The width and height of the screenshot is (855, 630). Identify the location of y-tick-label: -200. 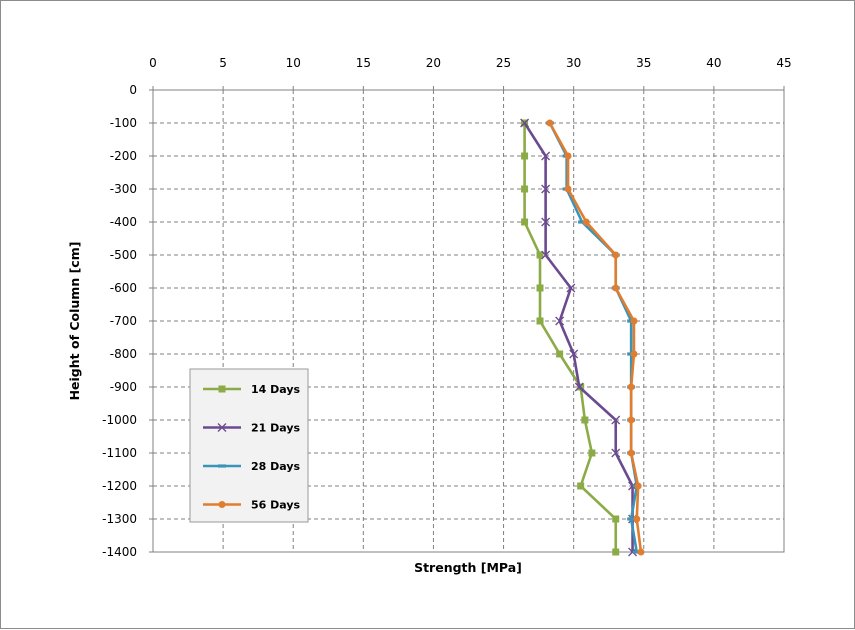
(123, 156).